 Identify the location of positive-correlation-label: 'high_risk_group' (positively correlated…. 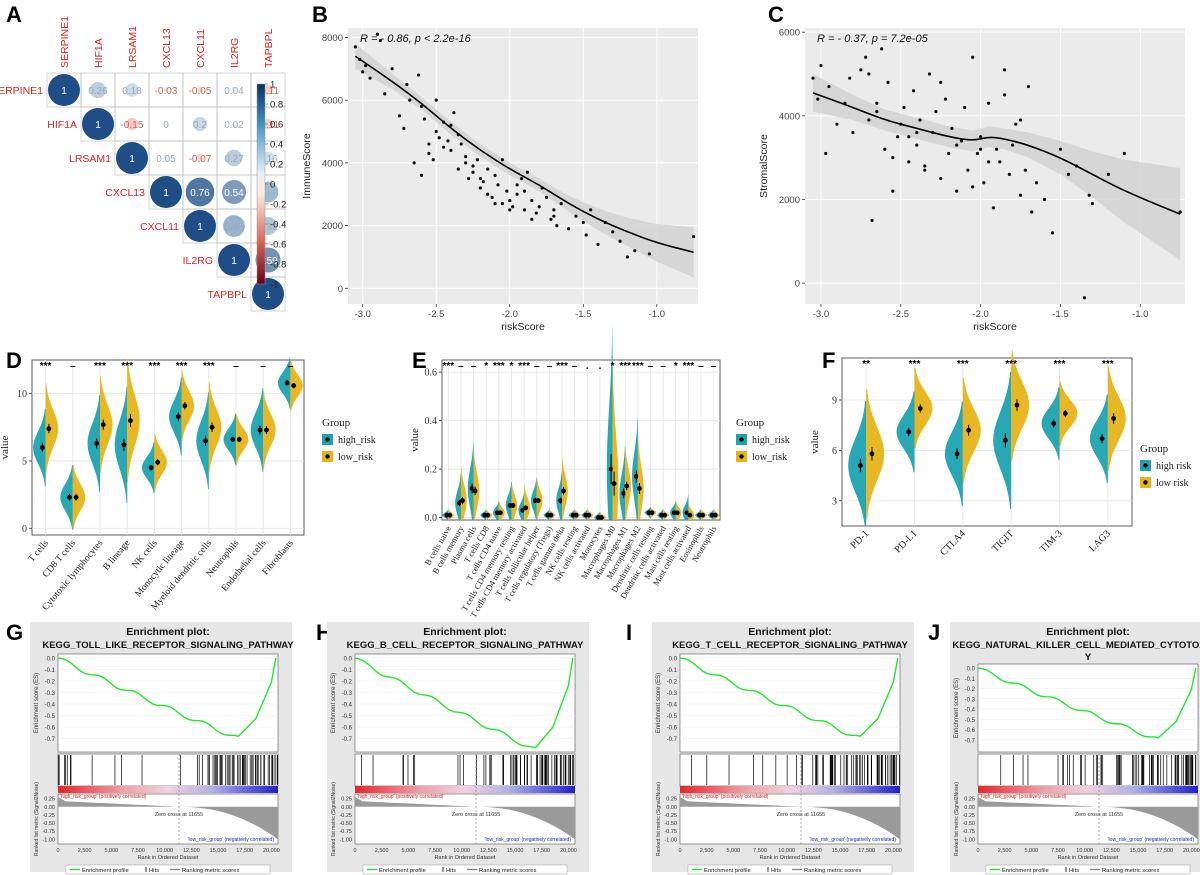
(1023, 797).